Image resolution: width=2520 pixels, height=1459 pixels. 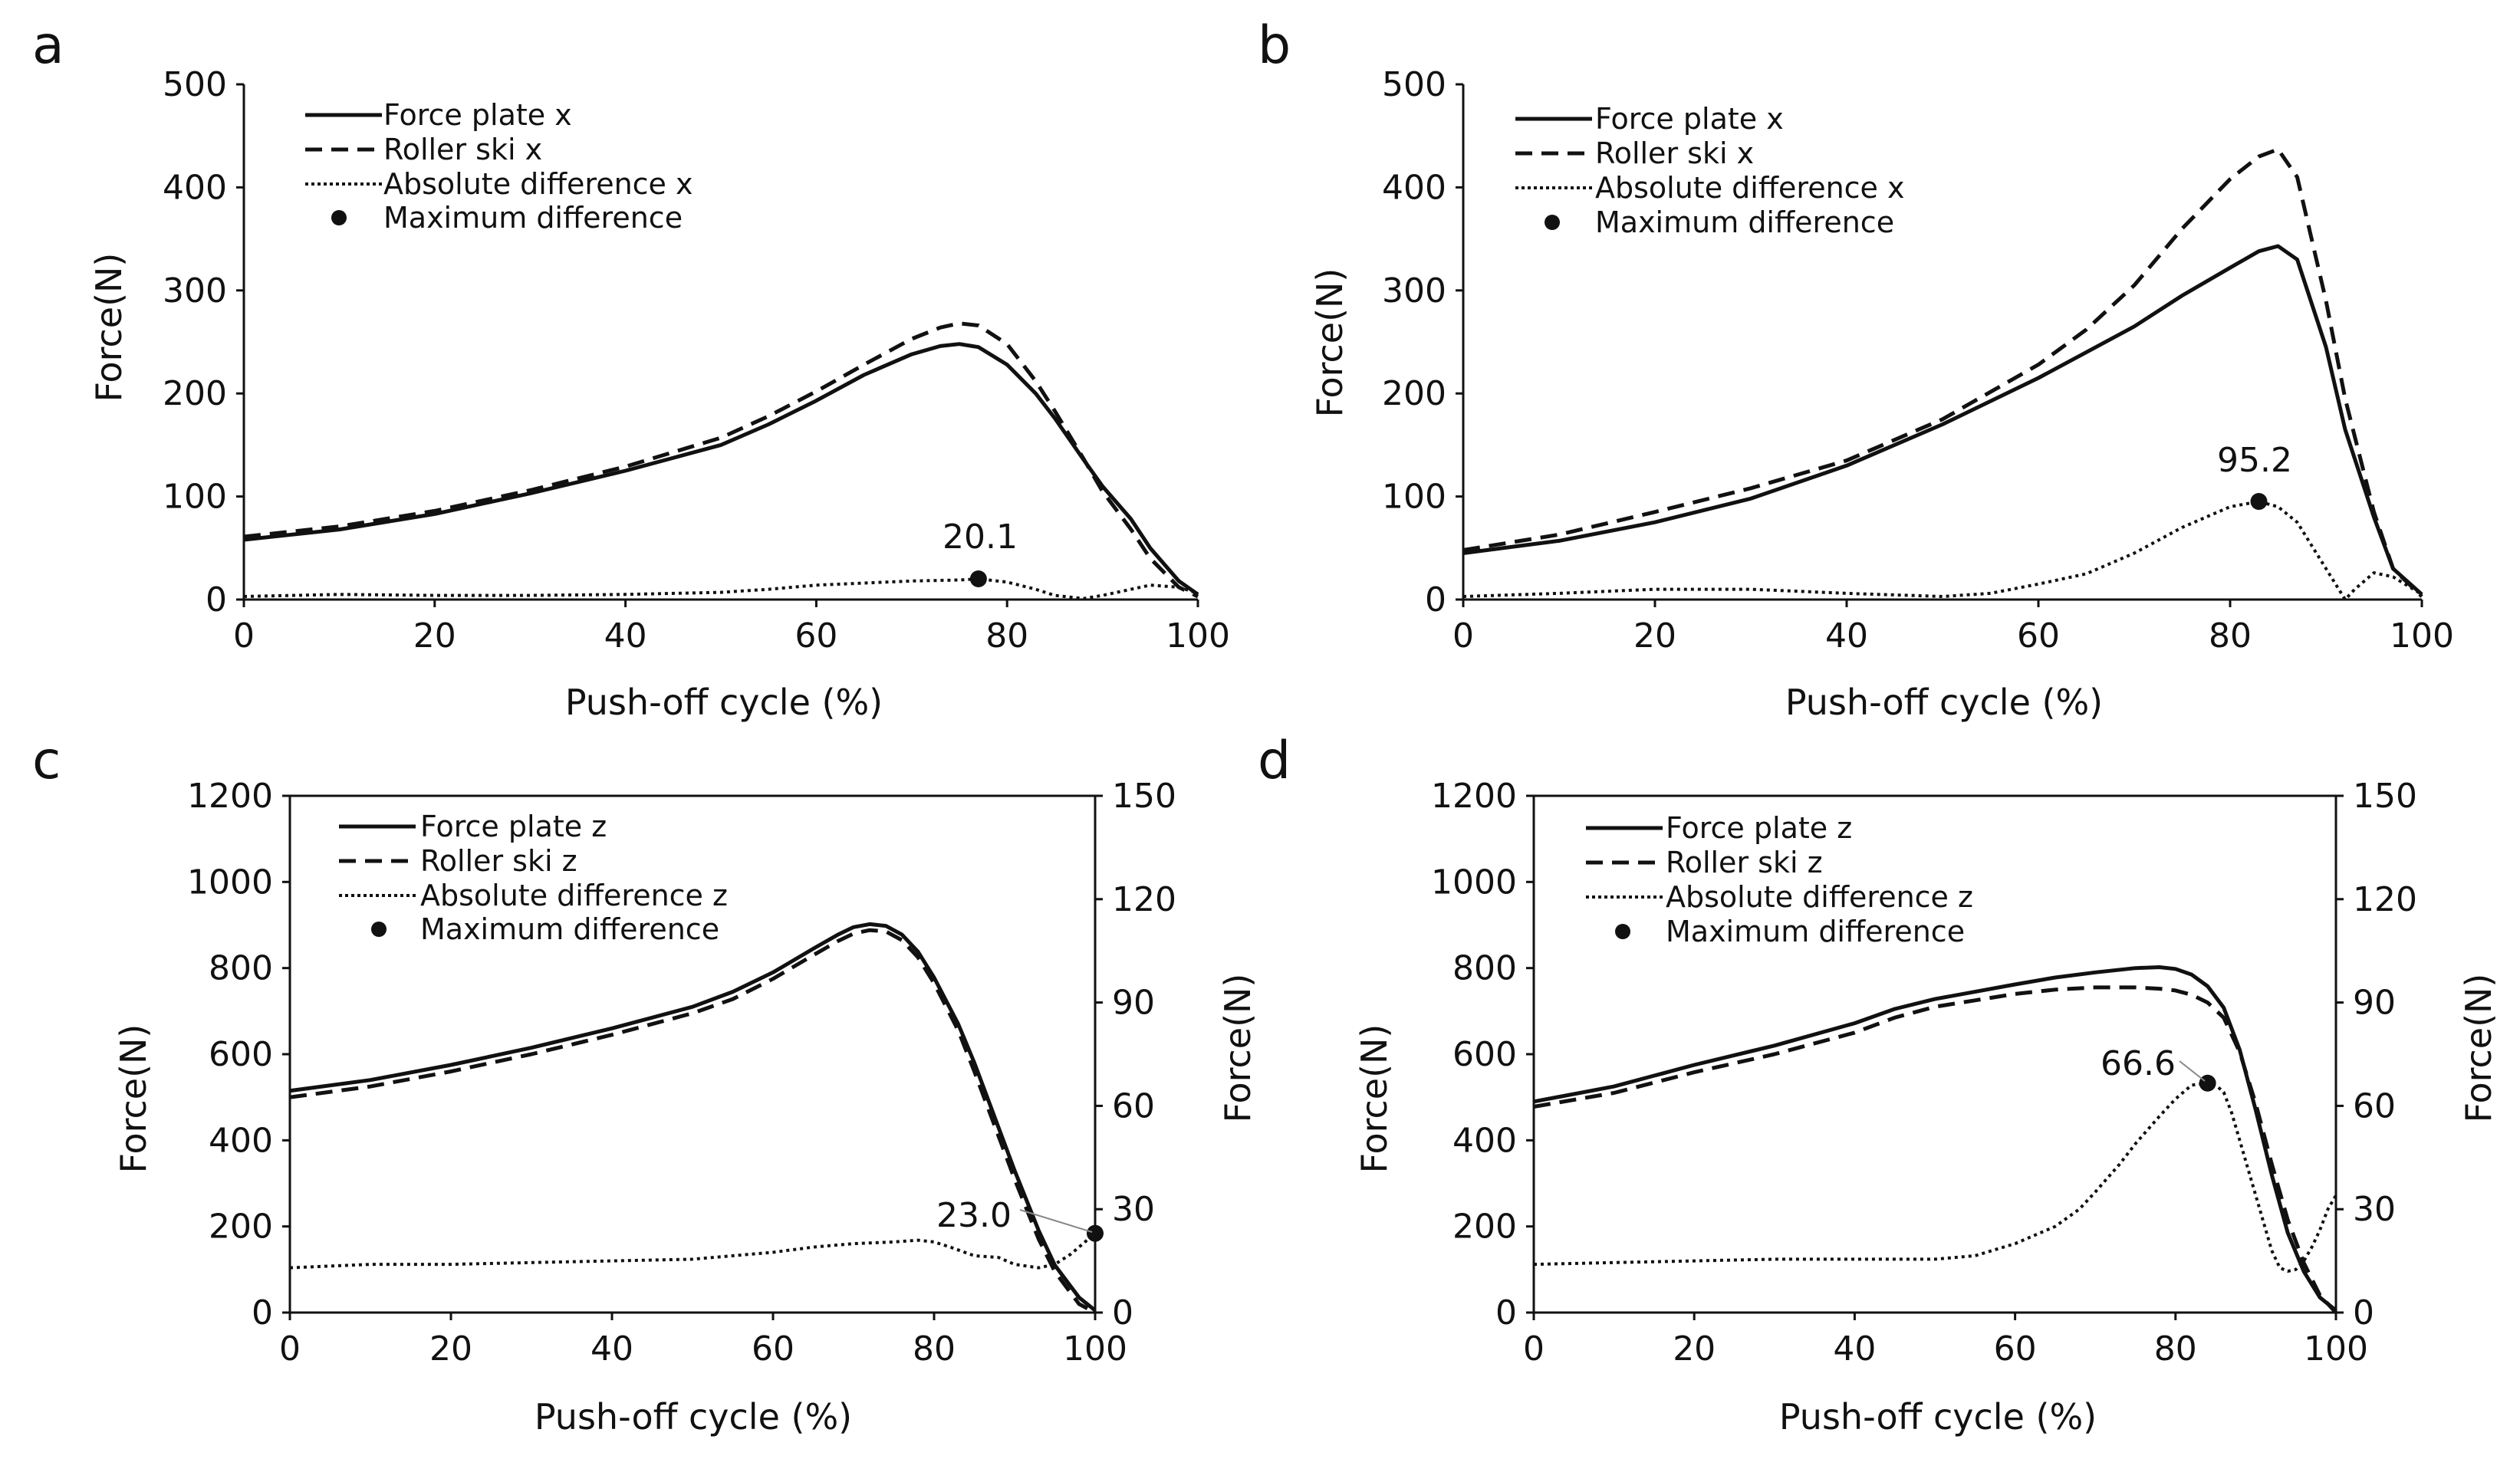 What do you see at coordinates (2374, 1105) in the screenshot?
I see `y2-tick-label: 60` at bounding box center [2374, 1105].